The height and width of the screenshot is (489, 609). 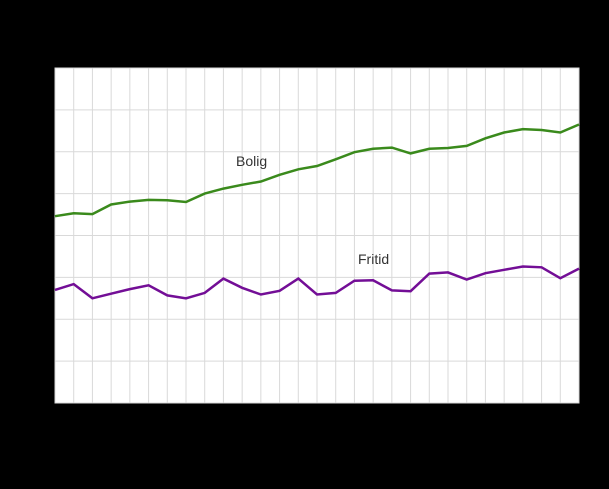 I want to click on series-label-bolig: Bolig, so click(x=252, y=161).